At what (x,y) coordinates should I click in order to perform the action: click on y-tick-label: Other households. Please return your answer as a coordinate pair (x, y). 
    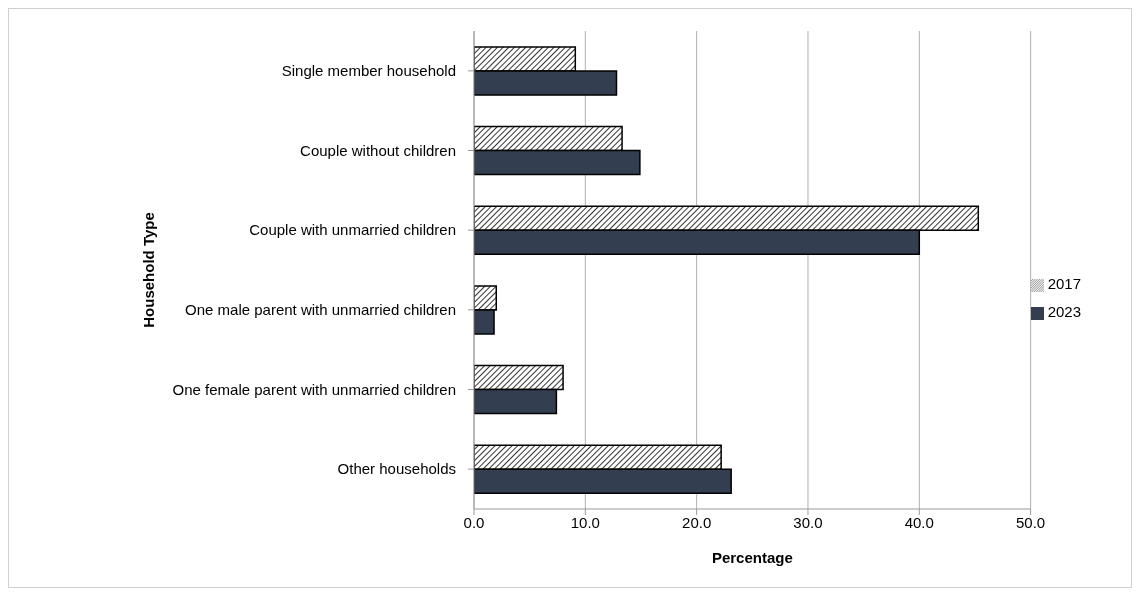
    Looking at the image, I should click on (396, 469).